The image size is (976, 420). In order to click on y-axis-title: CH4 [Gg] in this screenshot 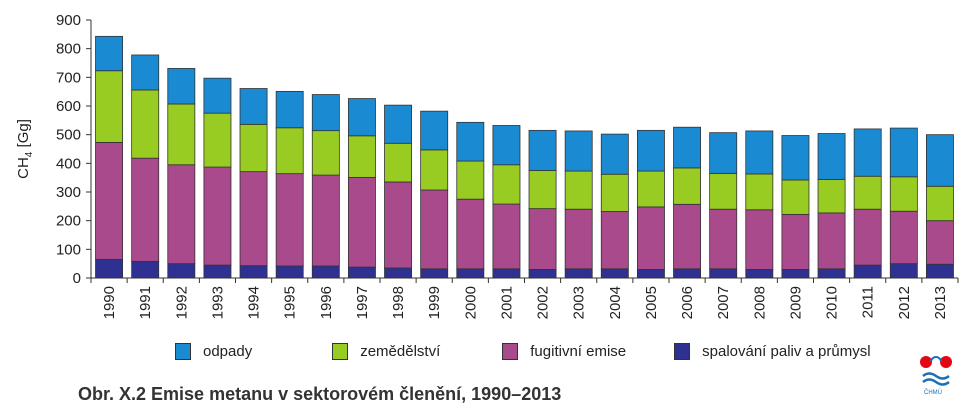, I will do `click(25, 149)`.